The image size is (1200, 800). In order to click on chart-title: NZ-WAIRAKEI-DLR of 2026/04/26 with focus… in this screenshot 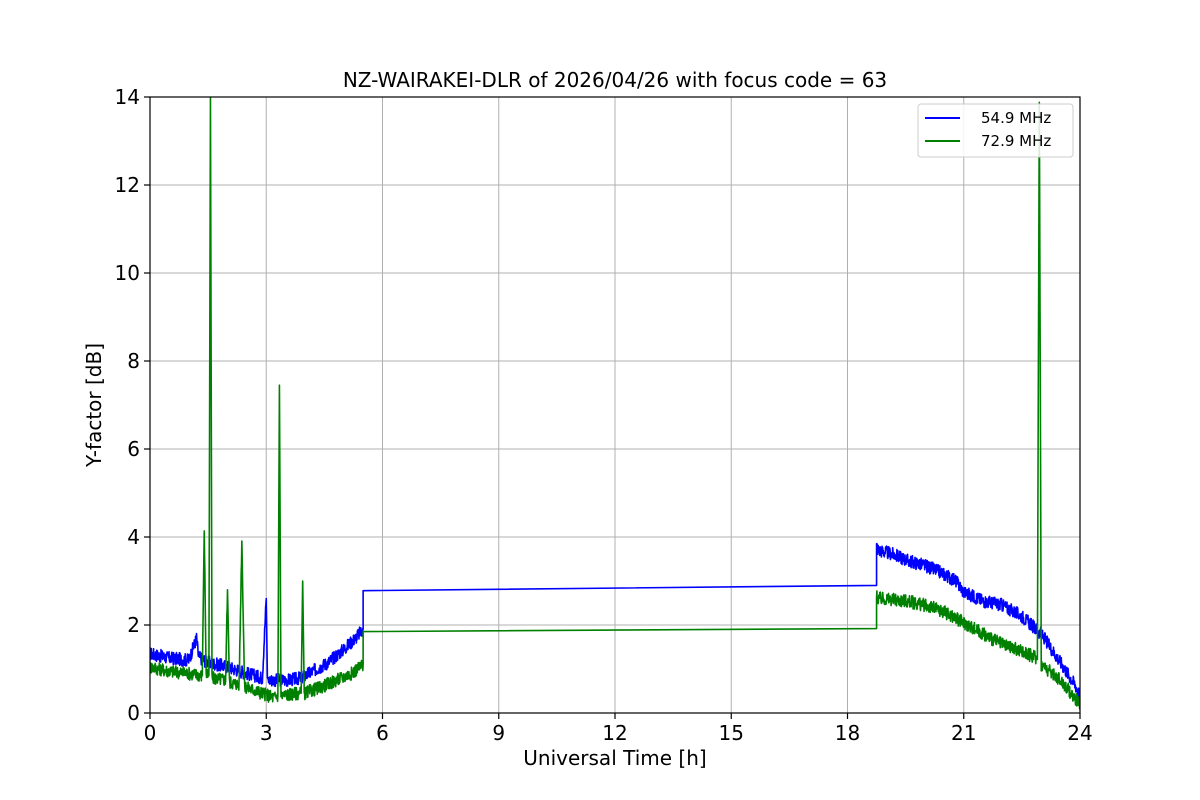, I will do `click(615, 80)`.